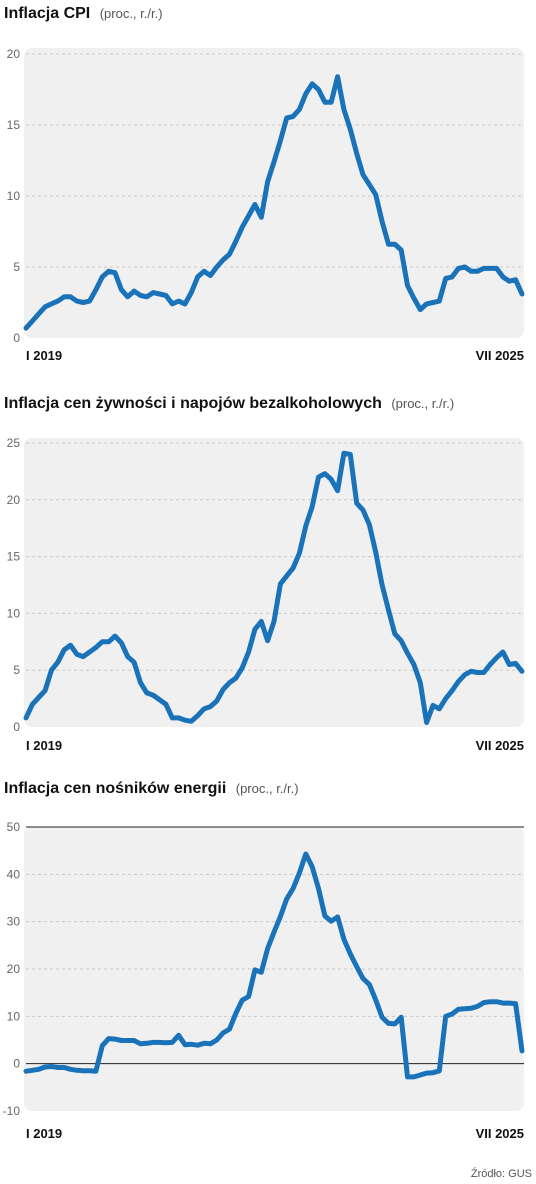 The width and height of the screenshot is (536, 1184). What do you see at coordinates (14, 827) in the screenshot?
I see `energy-y-tick-label: 50` at bounding box center [14, 827].